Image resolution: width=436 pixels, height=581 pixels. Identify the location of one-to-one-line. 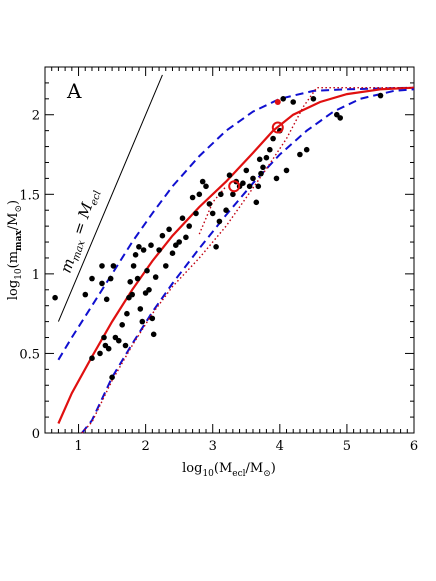
(110, 198).